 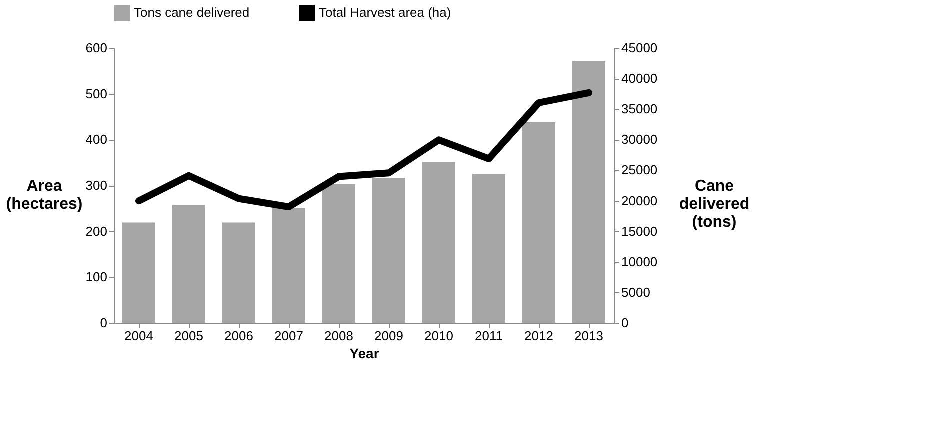 I want to click on y-tick-label: 200, so click(x=97, y=231).